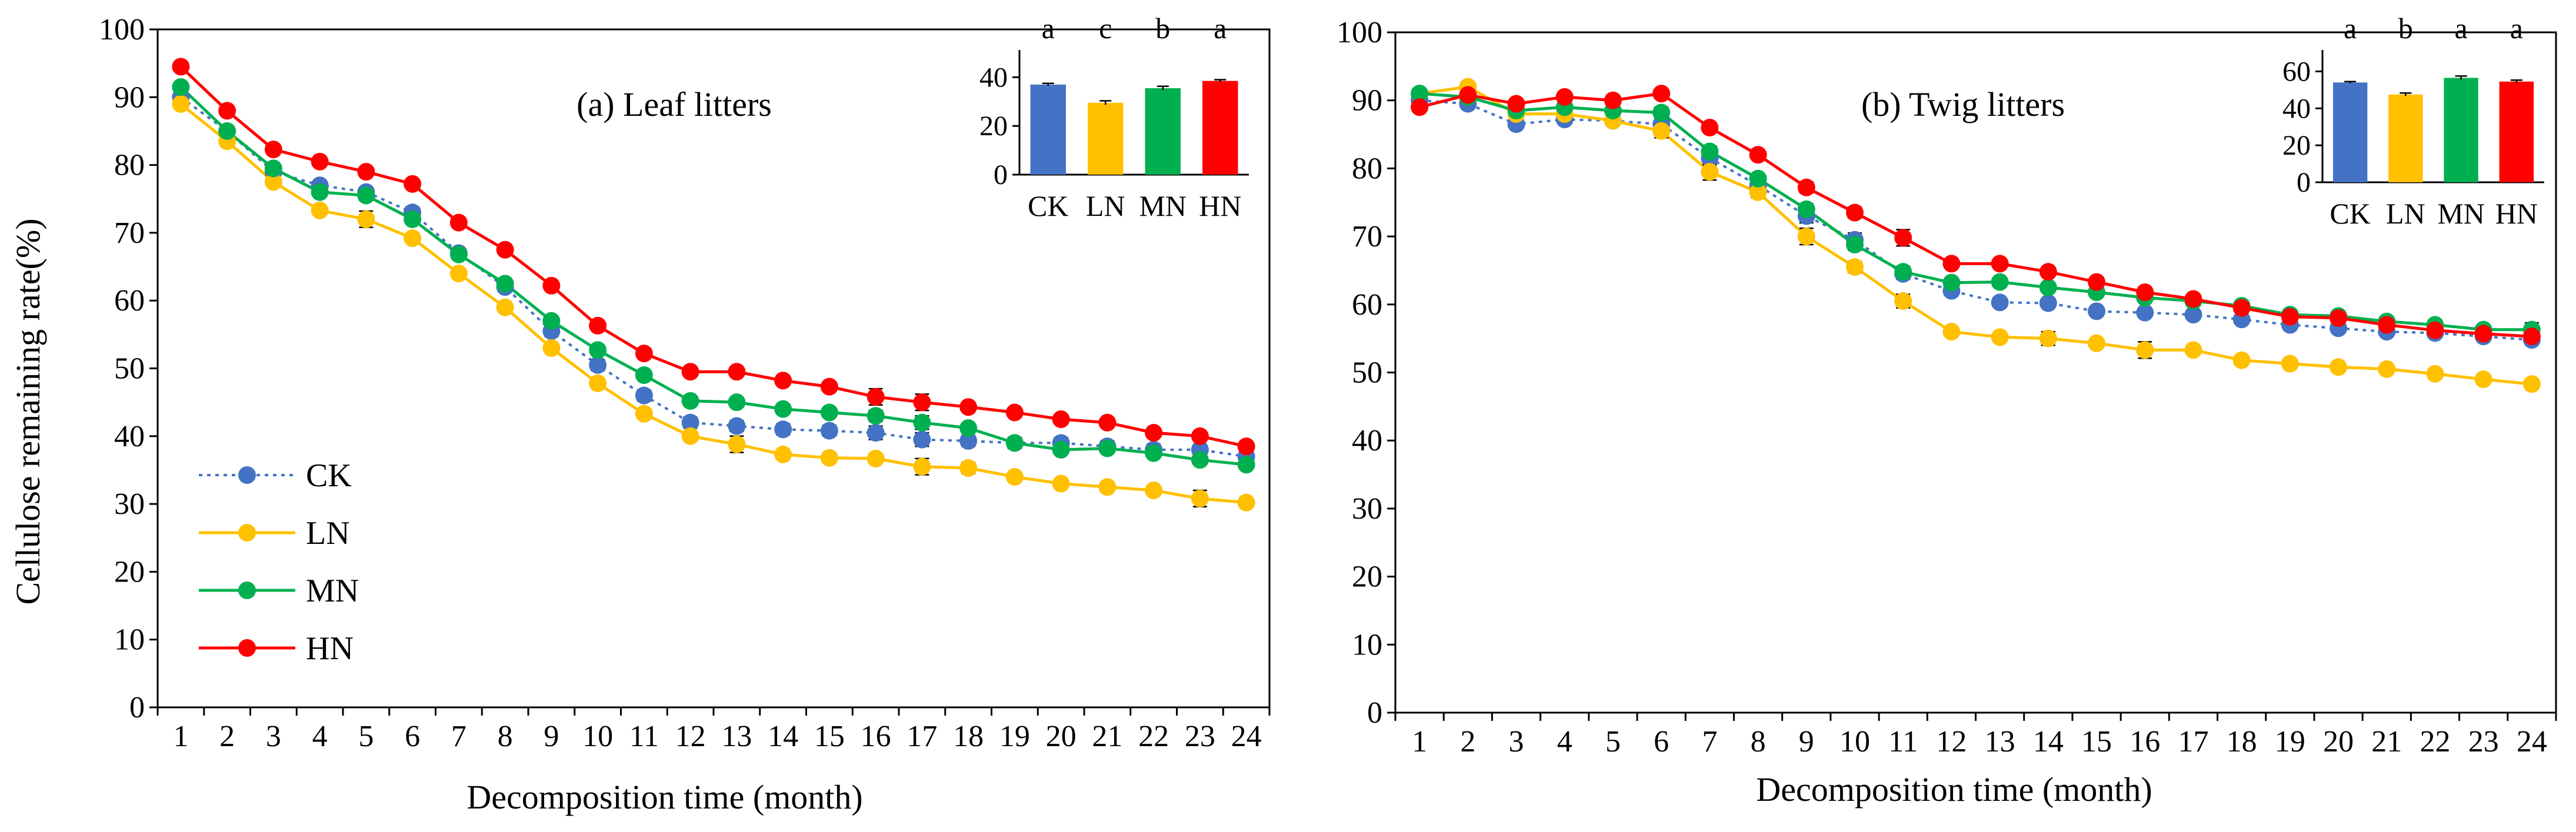 The width and height of the screenshot is (2576, 832). Describe the element at coordinates (1367, 577) in the screenshot. I see `y-tick-label: 20` at that location.